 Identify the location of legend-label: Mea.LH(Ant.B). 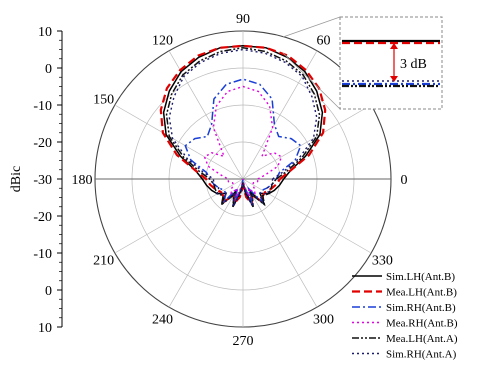
(421, 293).